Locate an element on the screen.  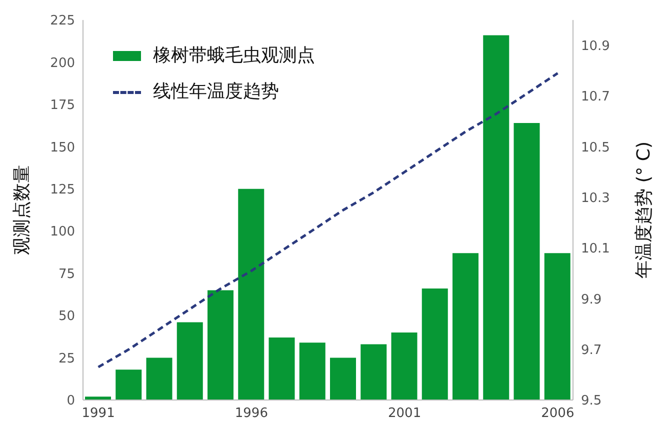
x-tick-label: 1996 is located at coordinates (251, 414).